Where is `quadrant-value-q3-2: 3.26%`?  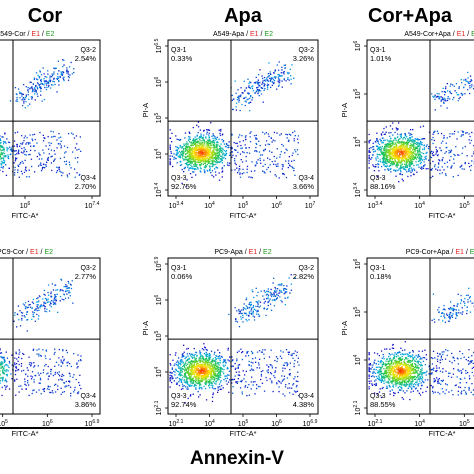
quadrant-value-q3-2: 3.26% is located at coordinates (304, 58).